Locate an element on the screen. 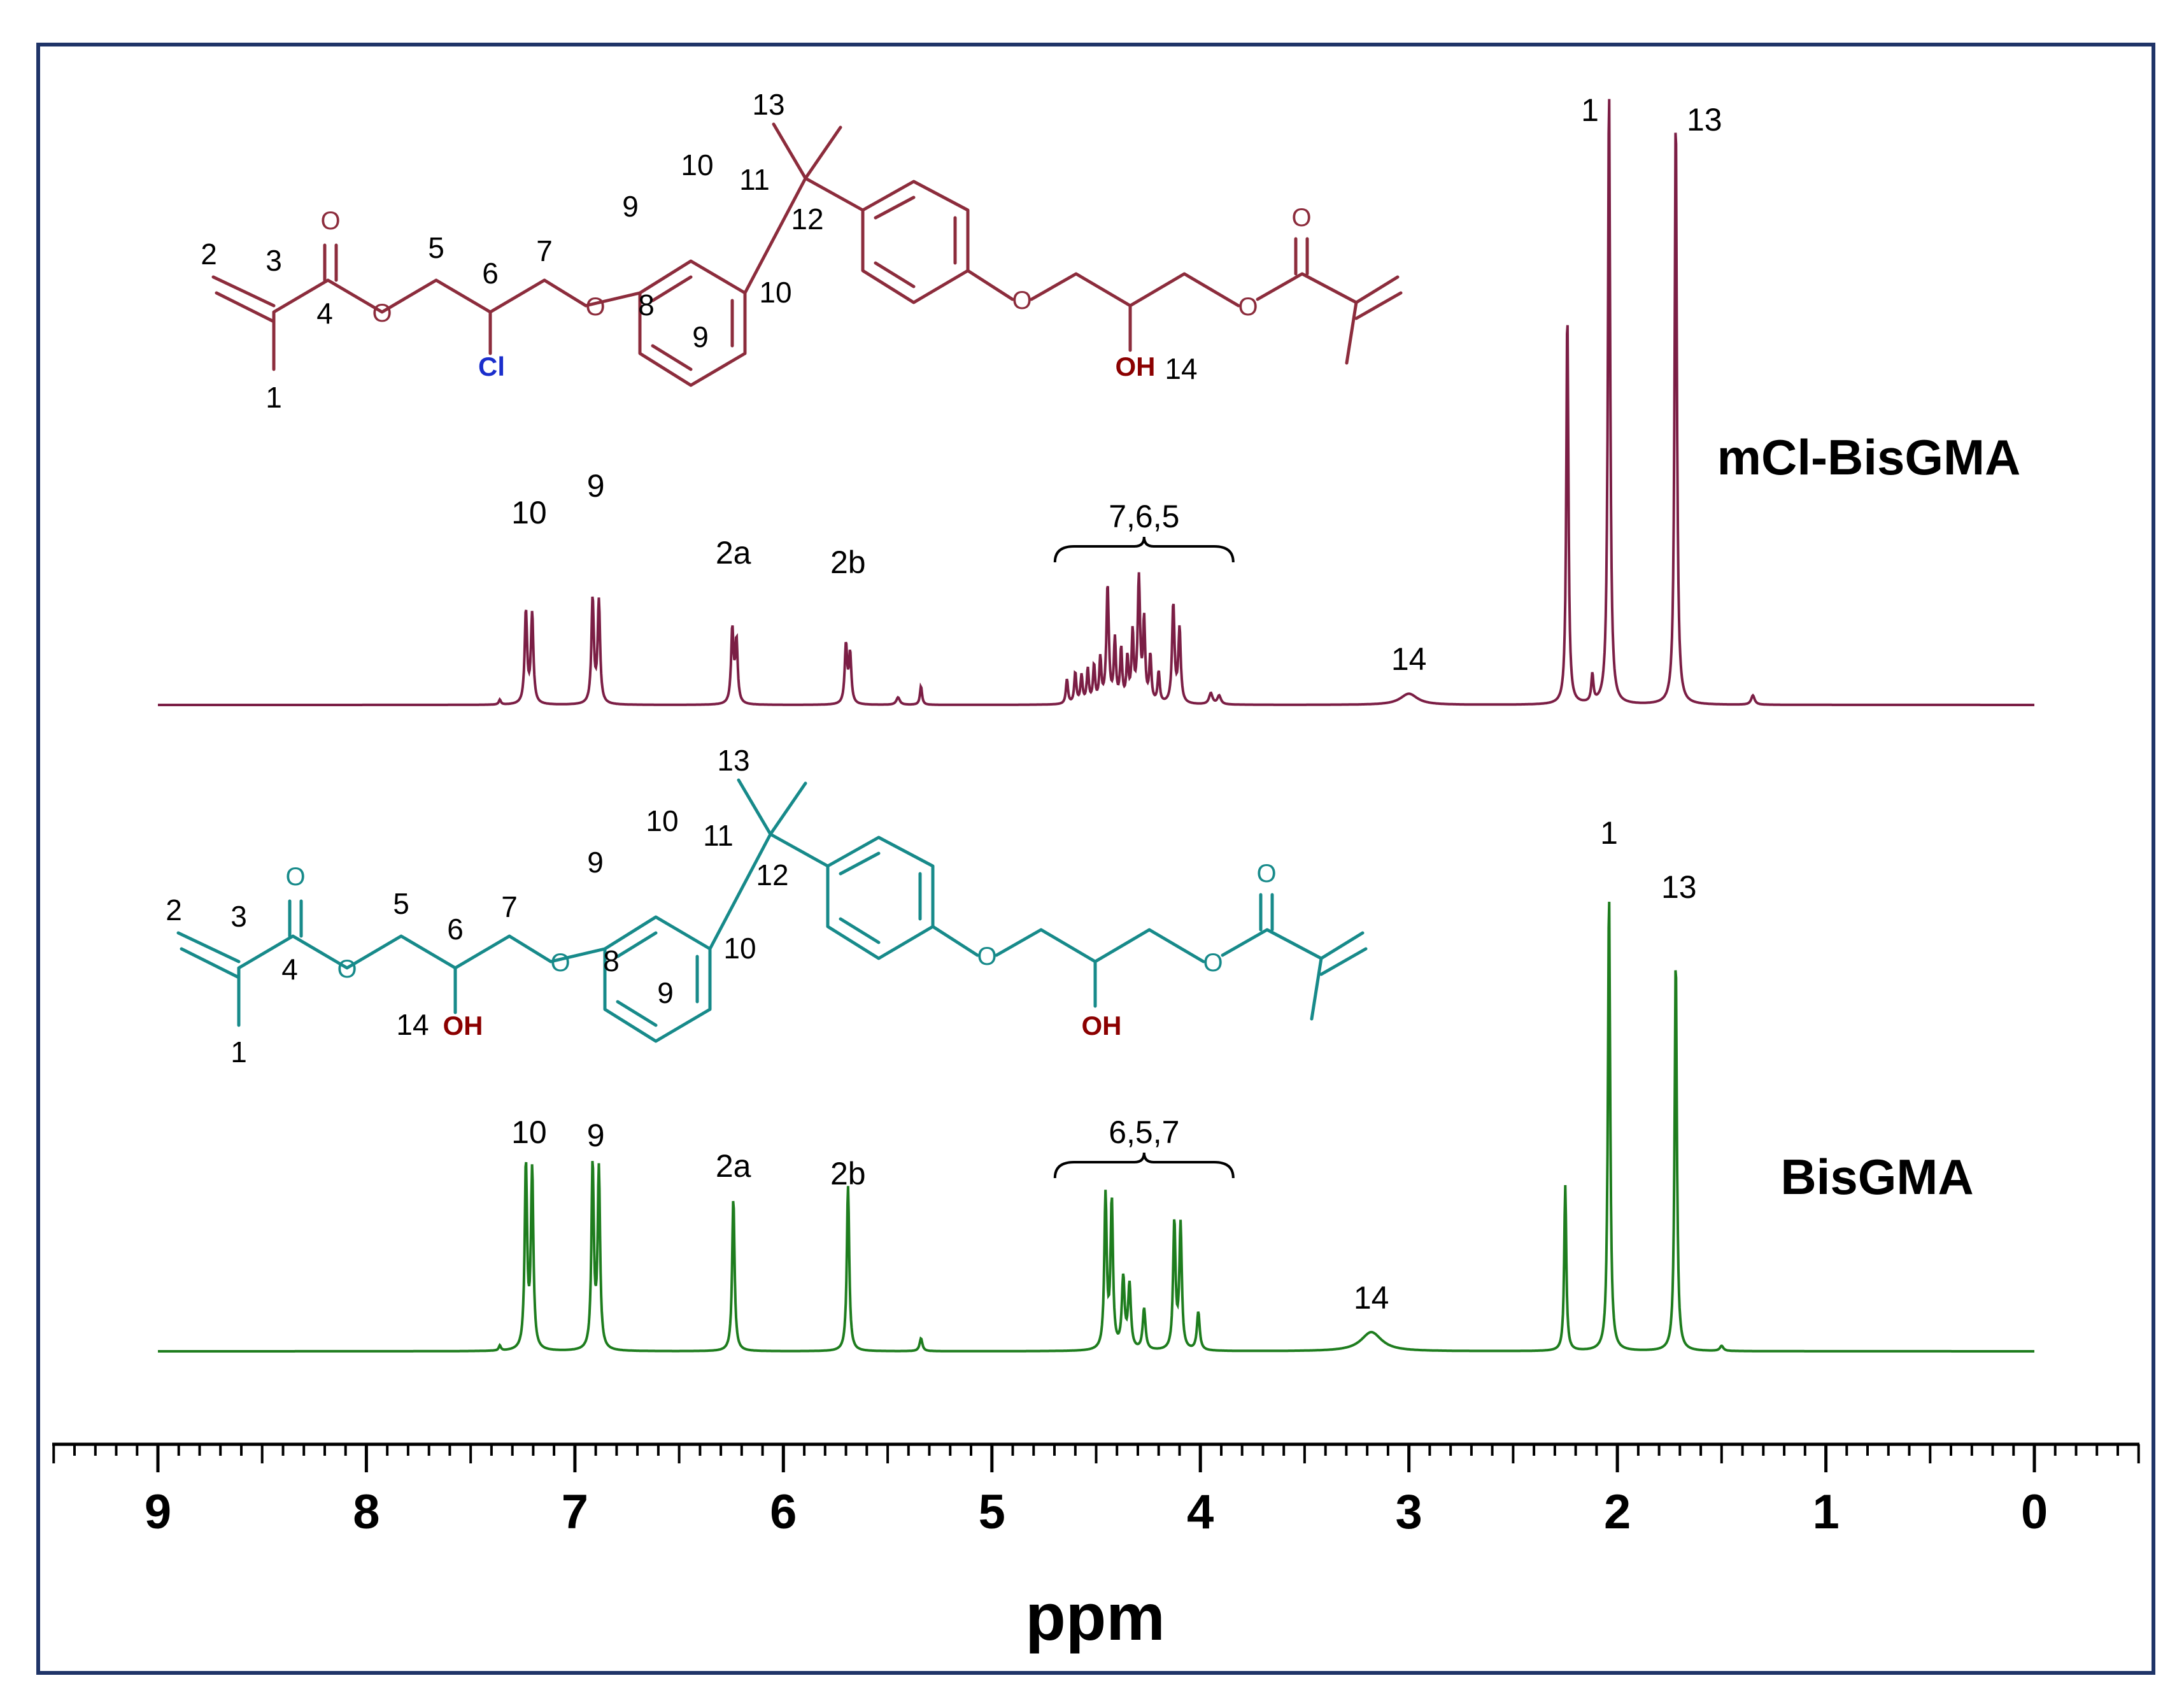 The image size is (2184, 1699). x-tick-label: 0 is located at coordinates (2034, 1512).